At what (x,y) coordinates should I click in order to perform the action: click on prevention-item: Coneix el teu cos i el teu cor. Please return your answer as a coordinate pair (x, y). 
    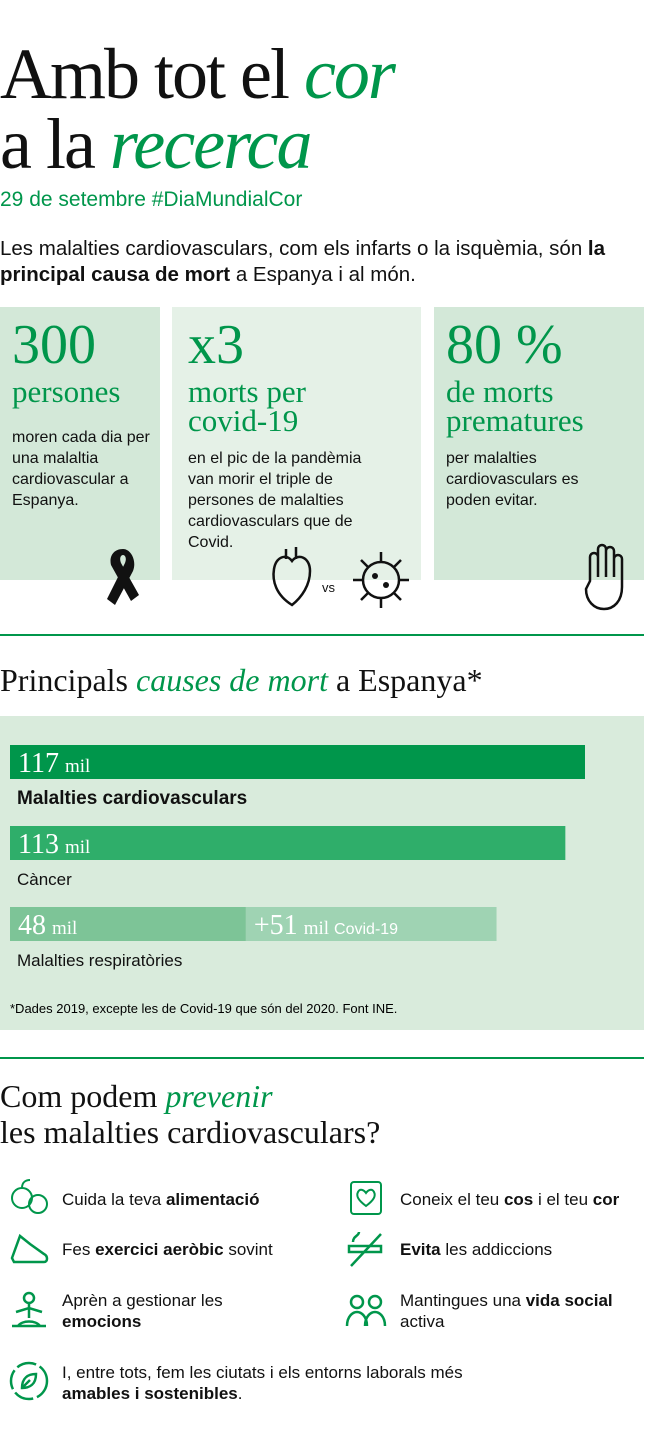
    Looking at the image, I should click on (509, 1199).